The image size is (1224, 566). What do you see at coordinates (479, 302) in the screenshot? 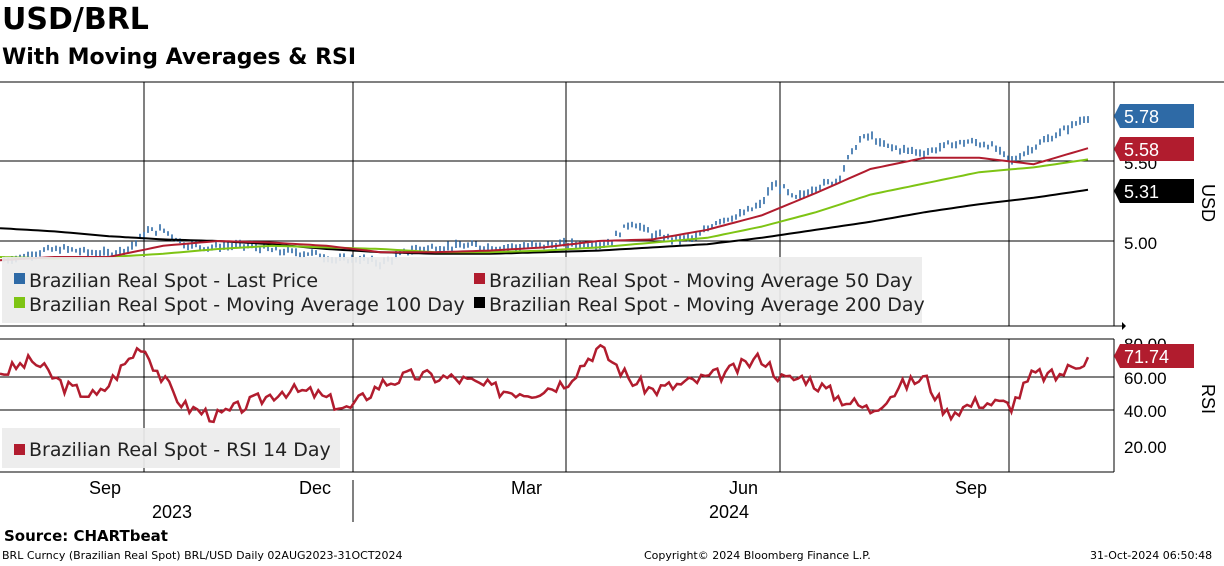
I see `legend-swatch-ma200` at bounding box center [479, 302].